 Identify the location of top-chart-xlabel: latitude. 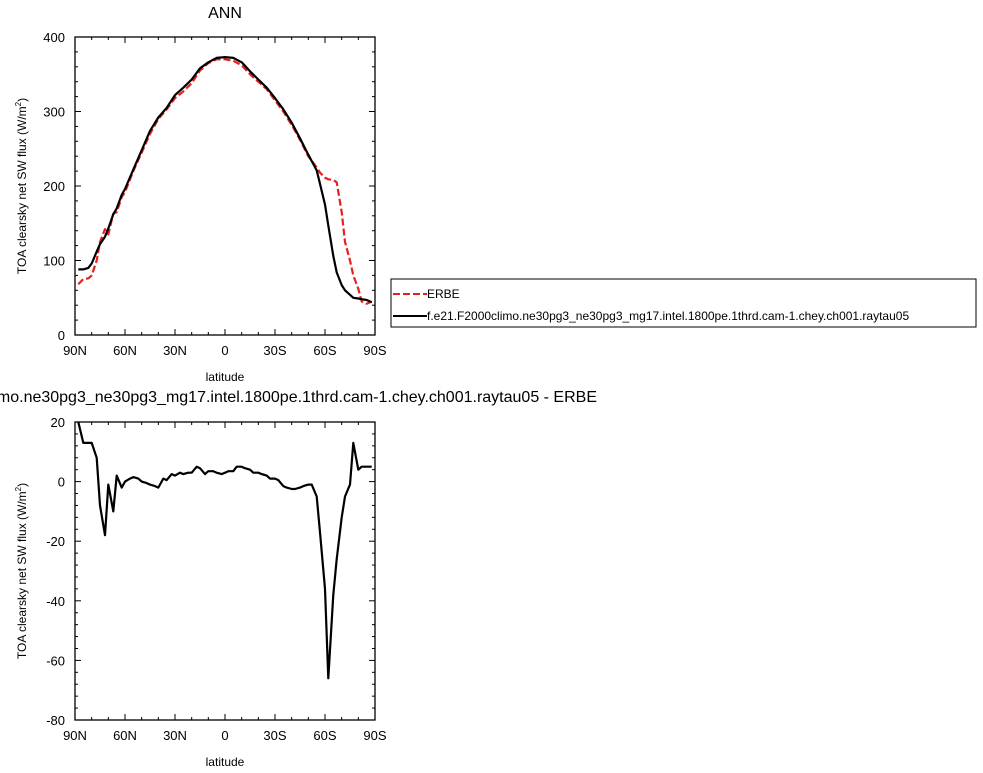
(225, 377).